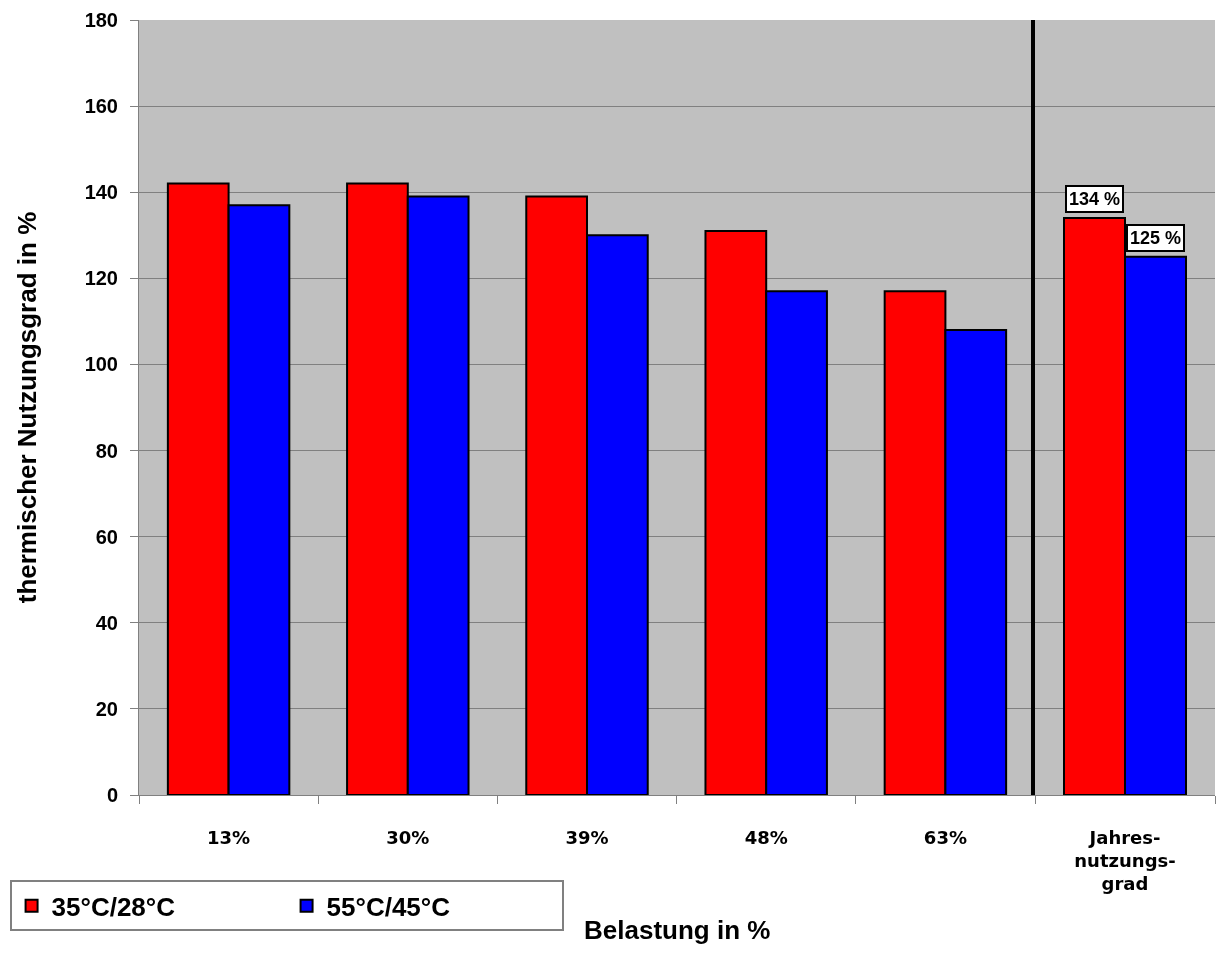 The image size is (1226, 975). Describe the element at coordinates (101, 192) in the screenshot. I see `y-tick-label: 140` at that location.